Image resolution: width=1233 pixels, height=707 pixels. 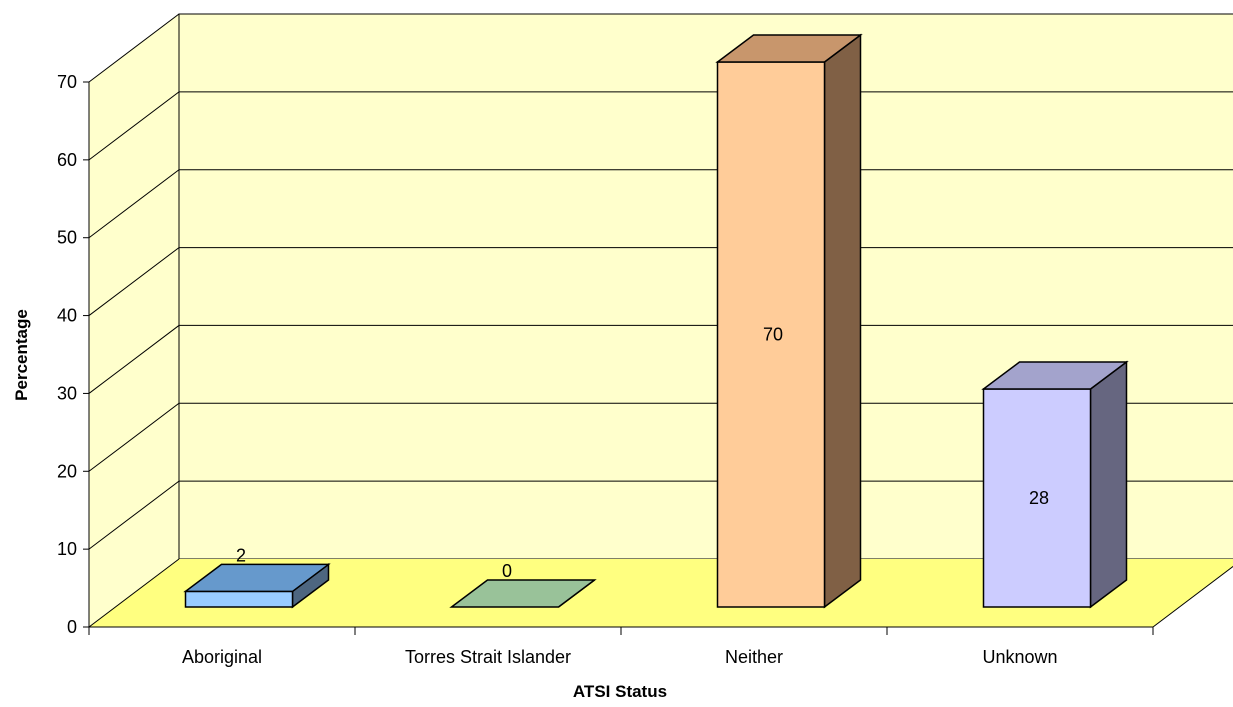 I want to click on y-tick-label: 30, so click(x=67, y=393).